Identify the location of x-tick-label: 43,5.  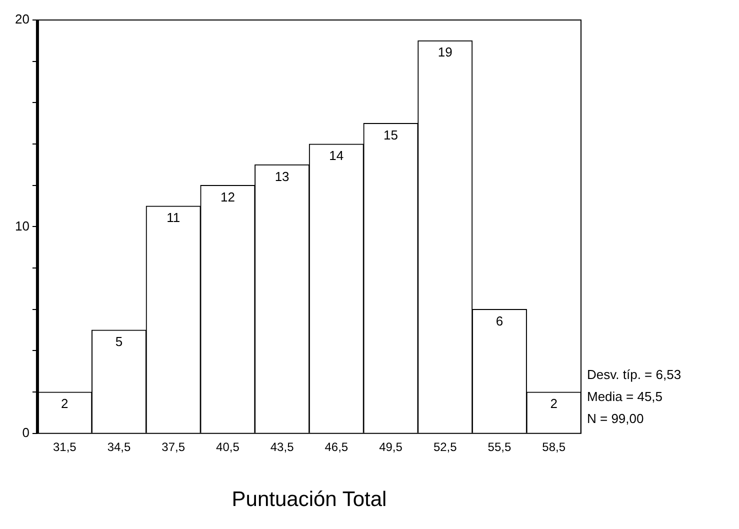
(282, 447).